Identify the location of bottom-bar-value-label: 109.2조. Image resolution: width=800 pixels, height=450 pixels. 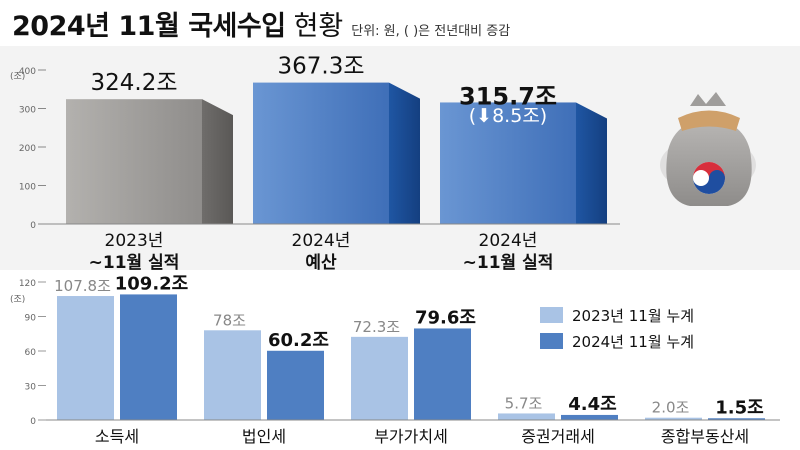
(152, 283).